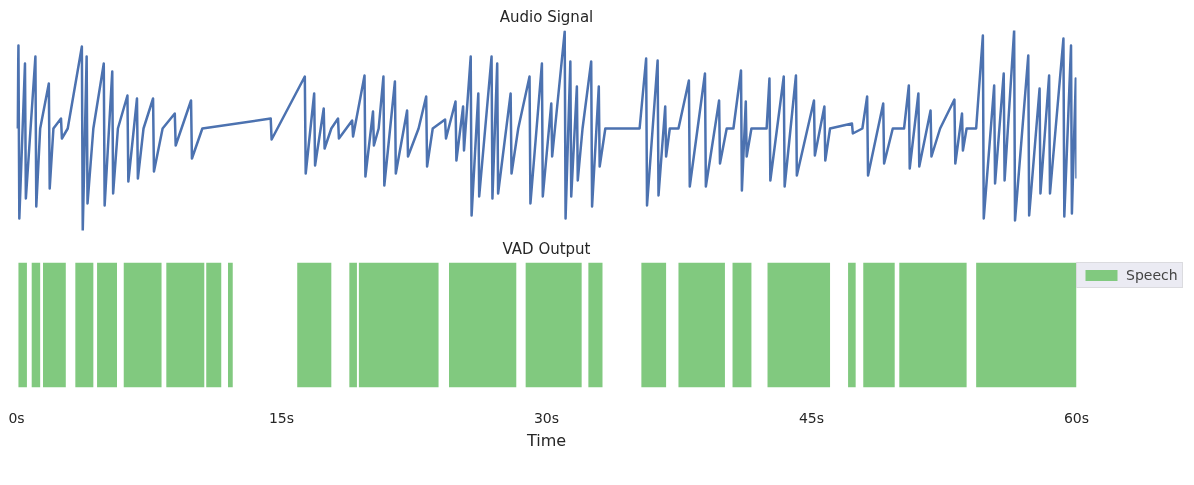  I want to click on chart-title: Audio Signal, so click(546, 16).